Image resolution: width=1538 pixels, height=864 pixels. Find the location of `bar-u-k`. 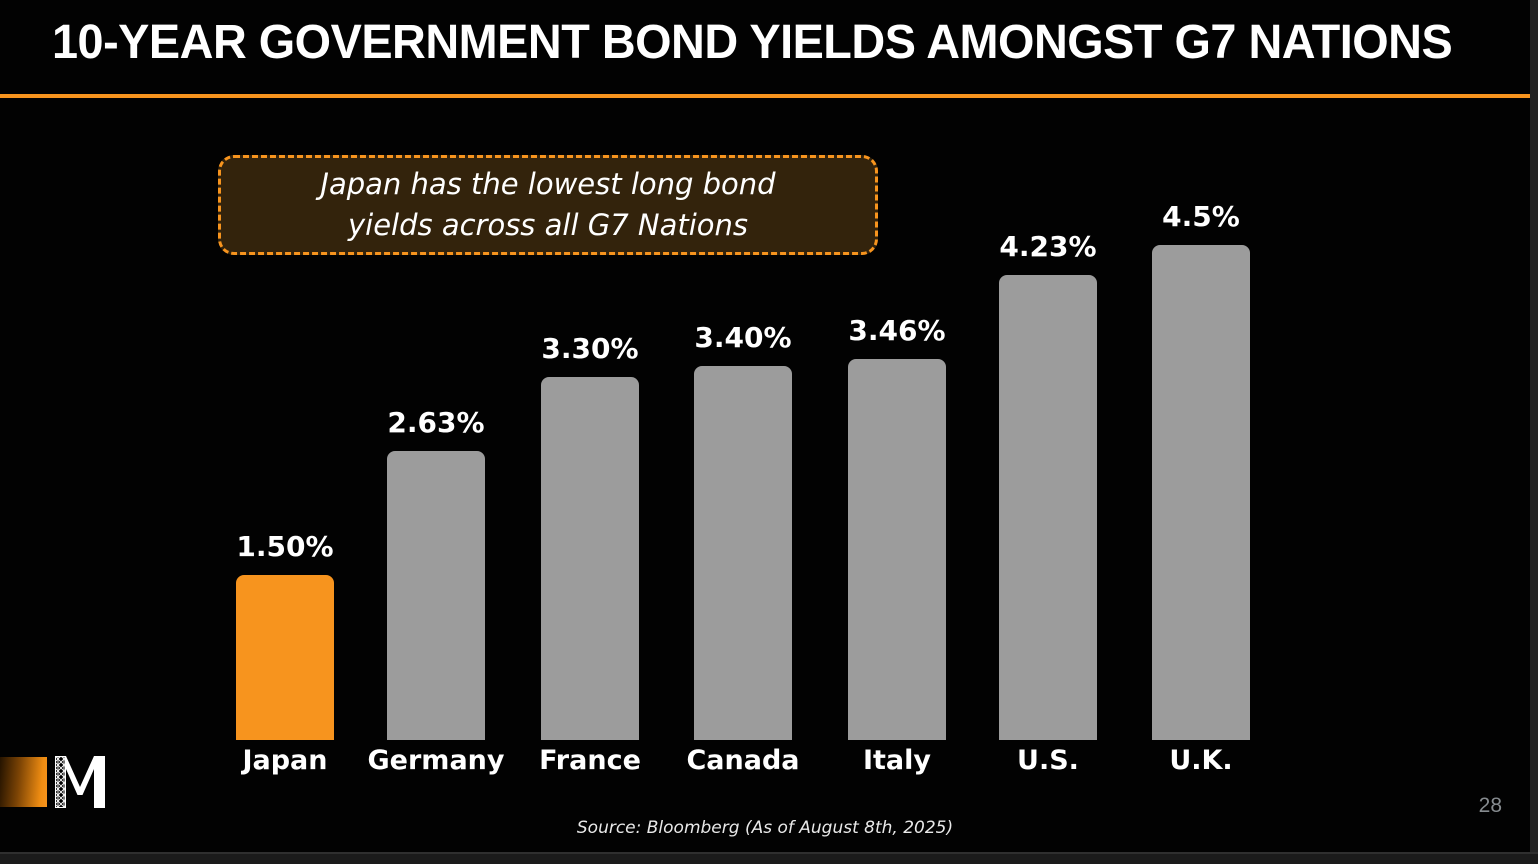

bar-u-k is located at coordinates (1201, 492).